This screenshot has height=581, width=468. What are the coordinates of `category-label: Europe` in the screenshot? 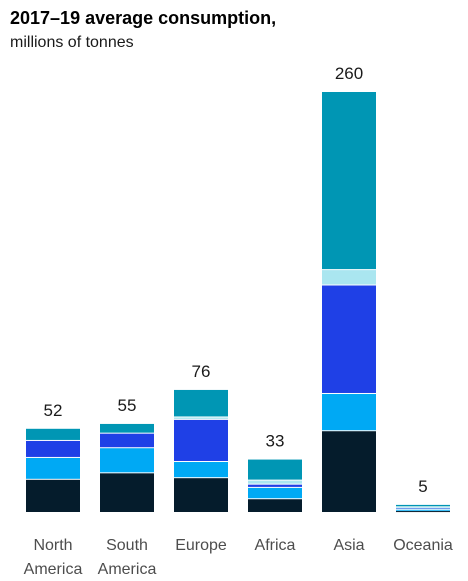 It's located at (201, 545).